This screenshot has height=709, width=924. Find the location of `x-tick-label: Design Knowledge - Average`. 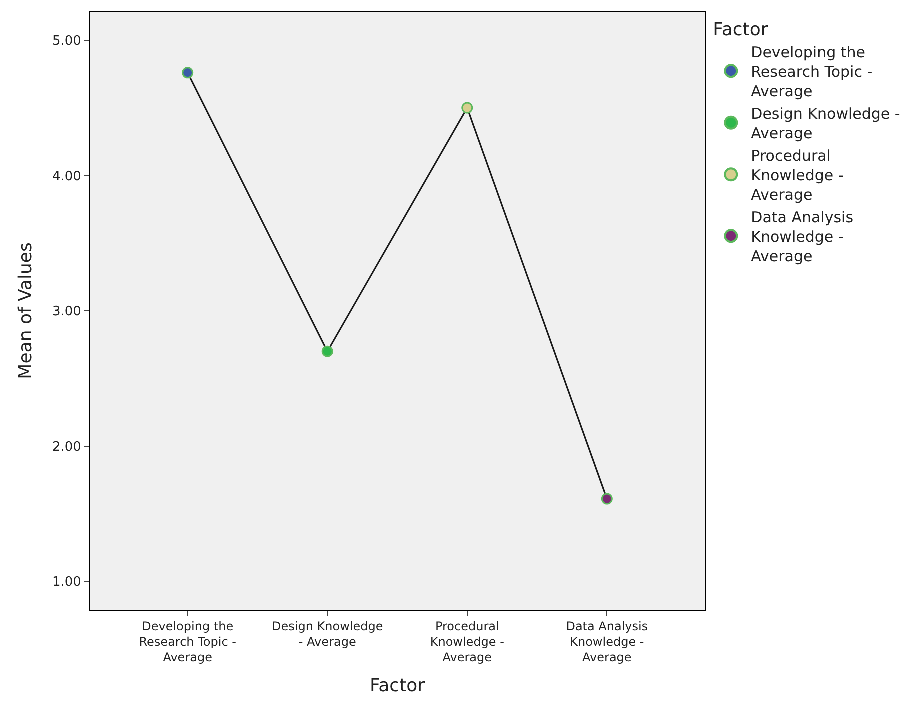

x-tick-label: Design Knowledge - Average is located at coordinates (328, 634).